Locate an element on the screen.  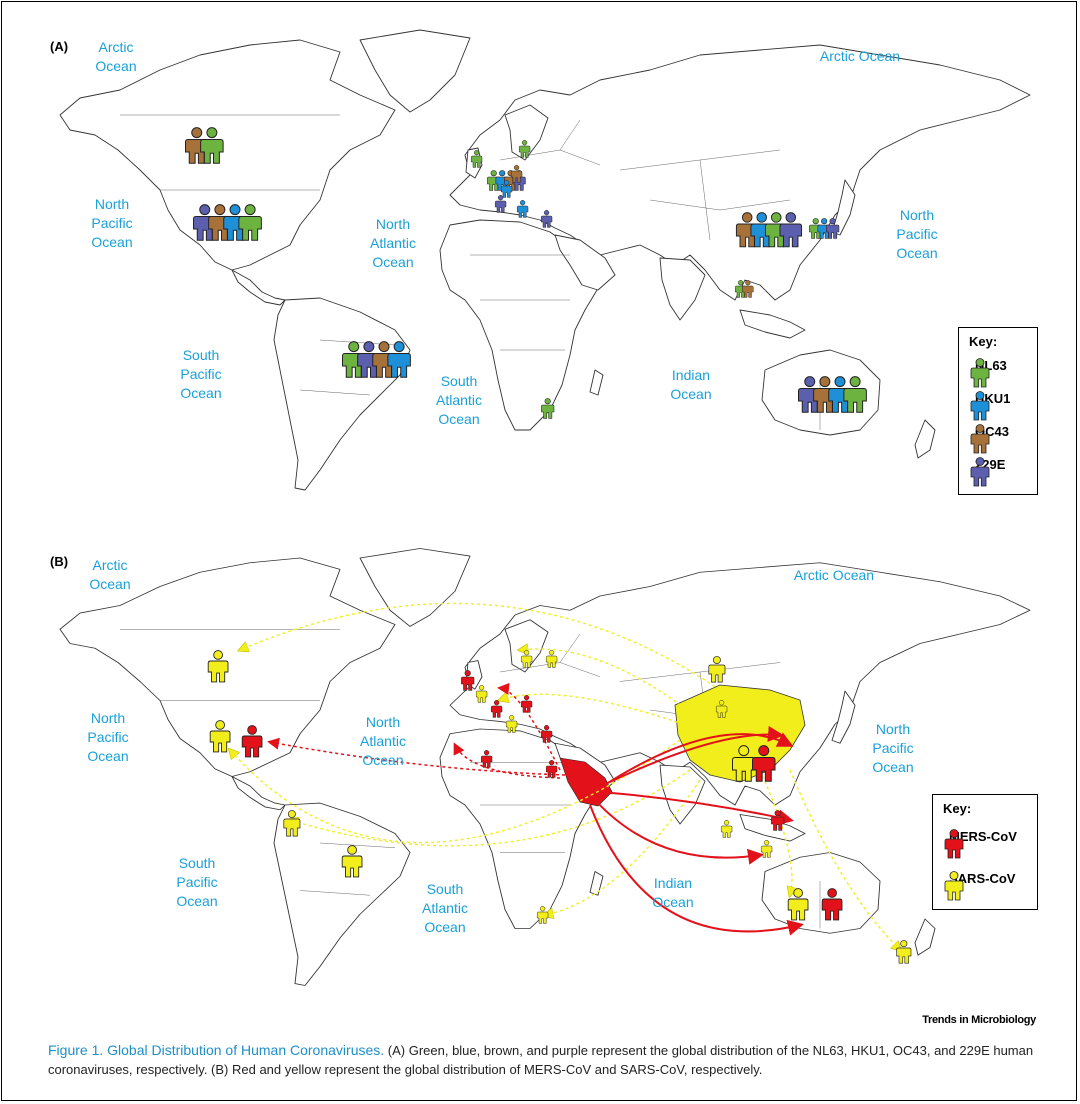
legend-b: Key: MERS-CoV SARS-CoV is located at coordinates (985, 852).